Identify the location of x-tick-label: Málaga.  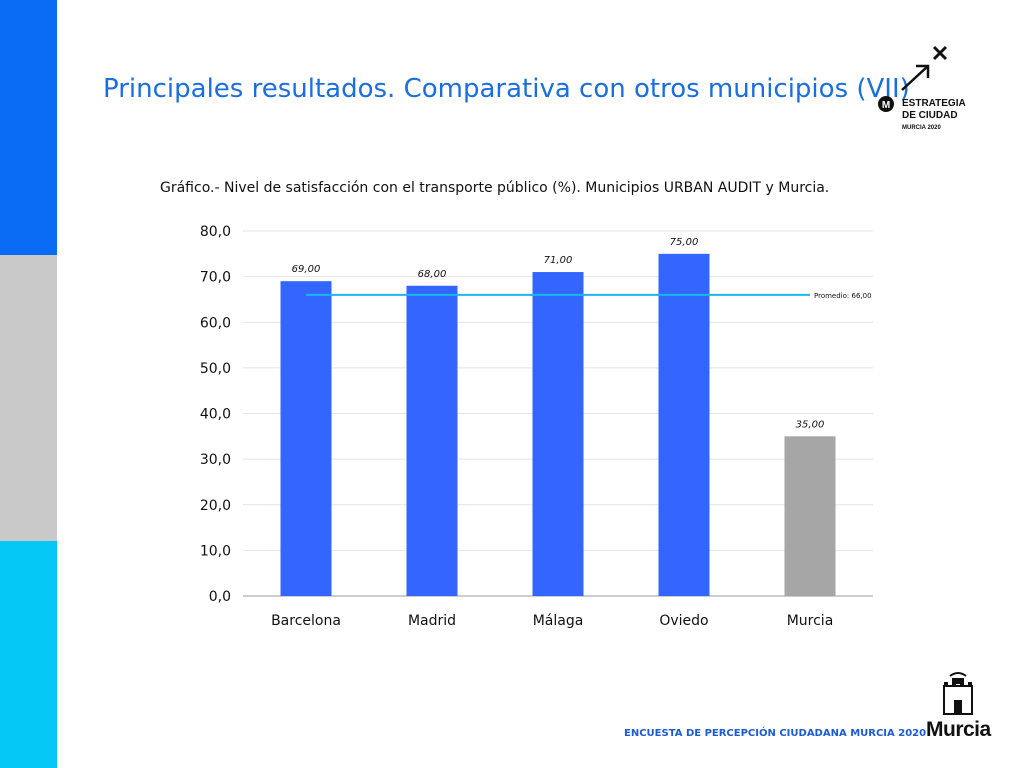
(558, 621).